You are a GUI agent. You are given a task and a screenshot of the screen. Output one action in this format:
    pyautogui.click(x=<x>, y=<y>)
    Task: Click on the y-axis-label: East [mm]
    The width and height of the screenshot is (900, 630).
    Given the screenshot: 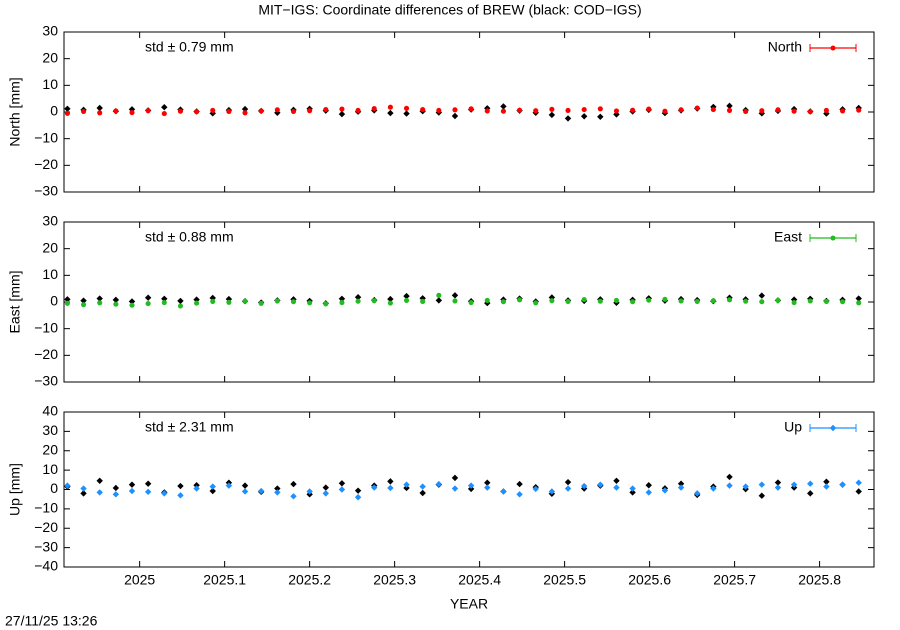 What is the action you would take?
    pyautogui.click(x=15, y=301)
    